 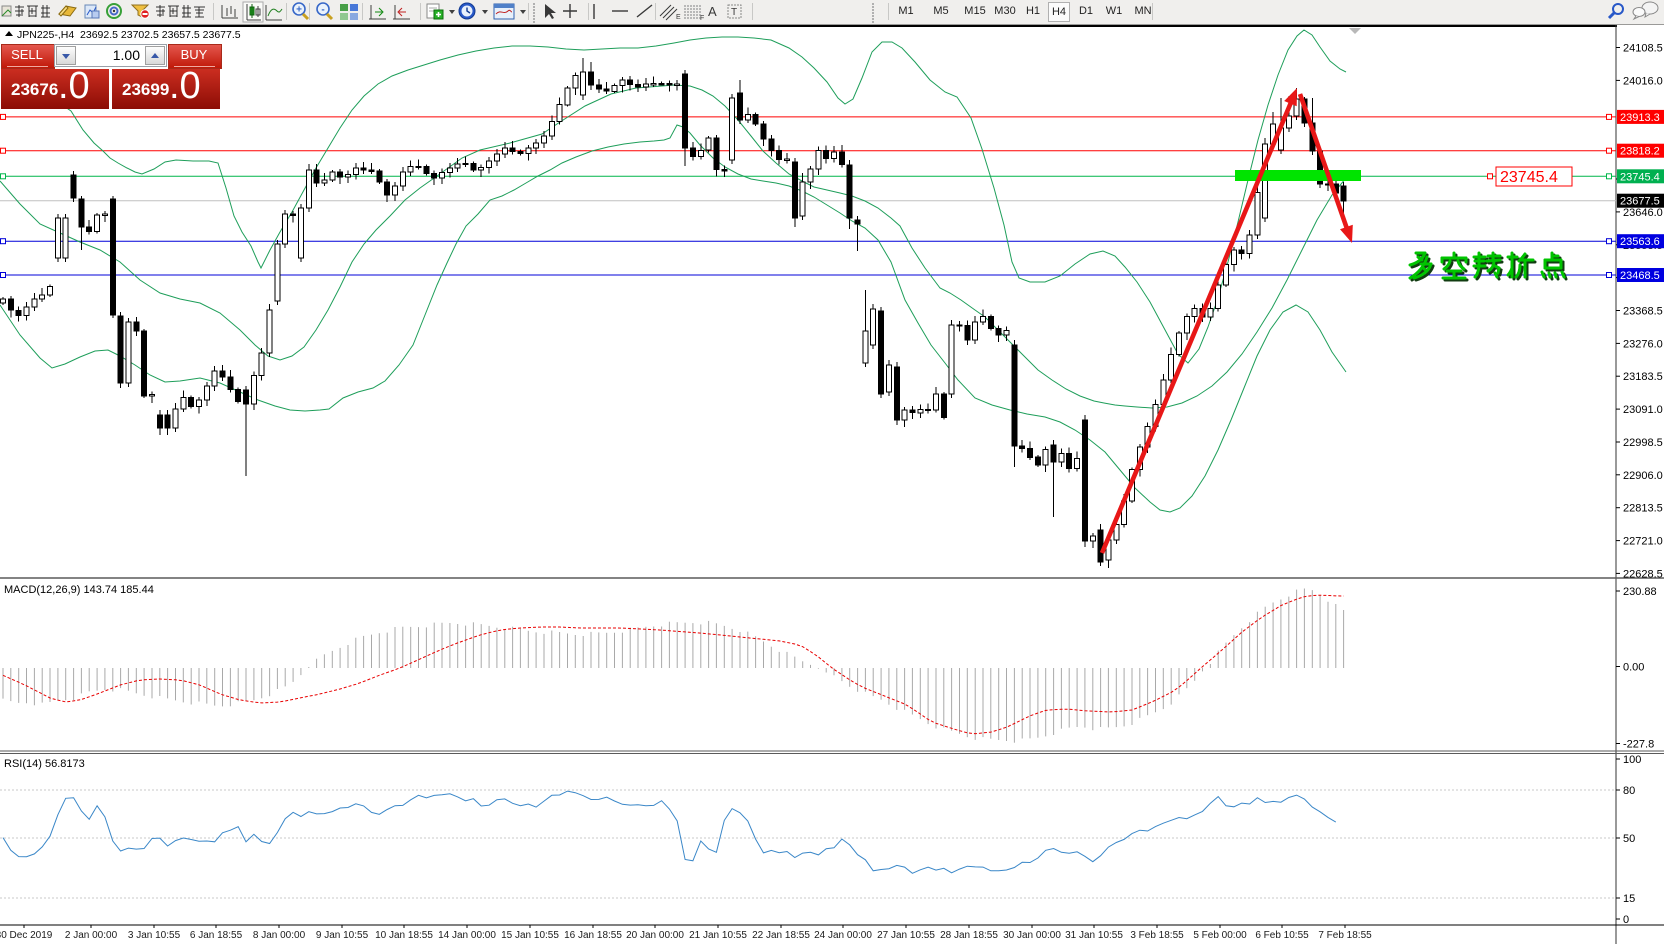 What do you see at coordinates (1094, 935) in the screenshot?
I see `svg-text: 31 Jan 10:55` at bounding box center [1094, 935].